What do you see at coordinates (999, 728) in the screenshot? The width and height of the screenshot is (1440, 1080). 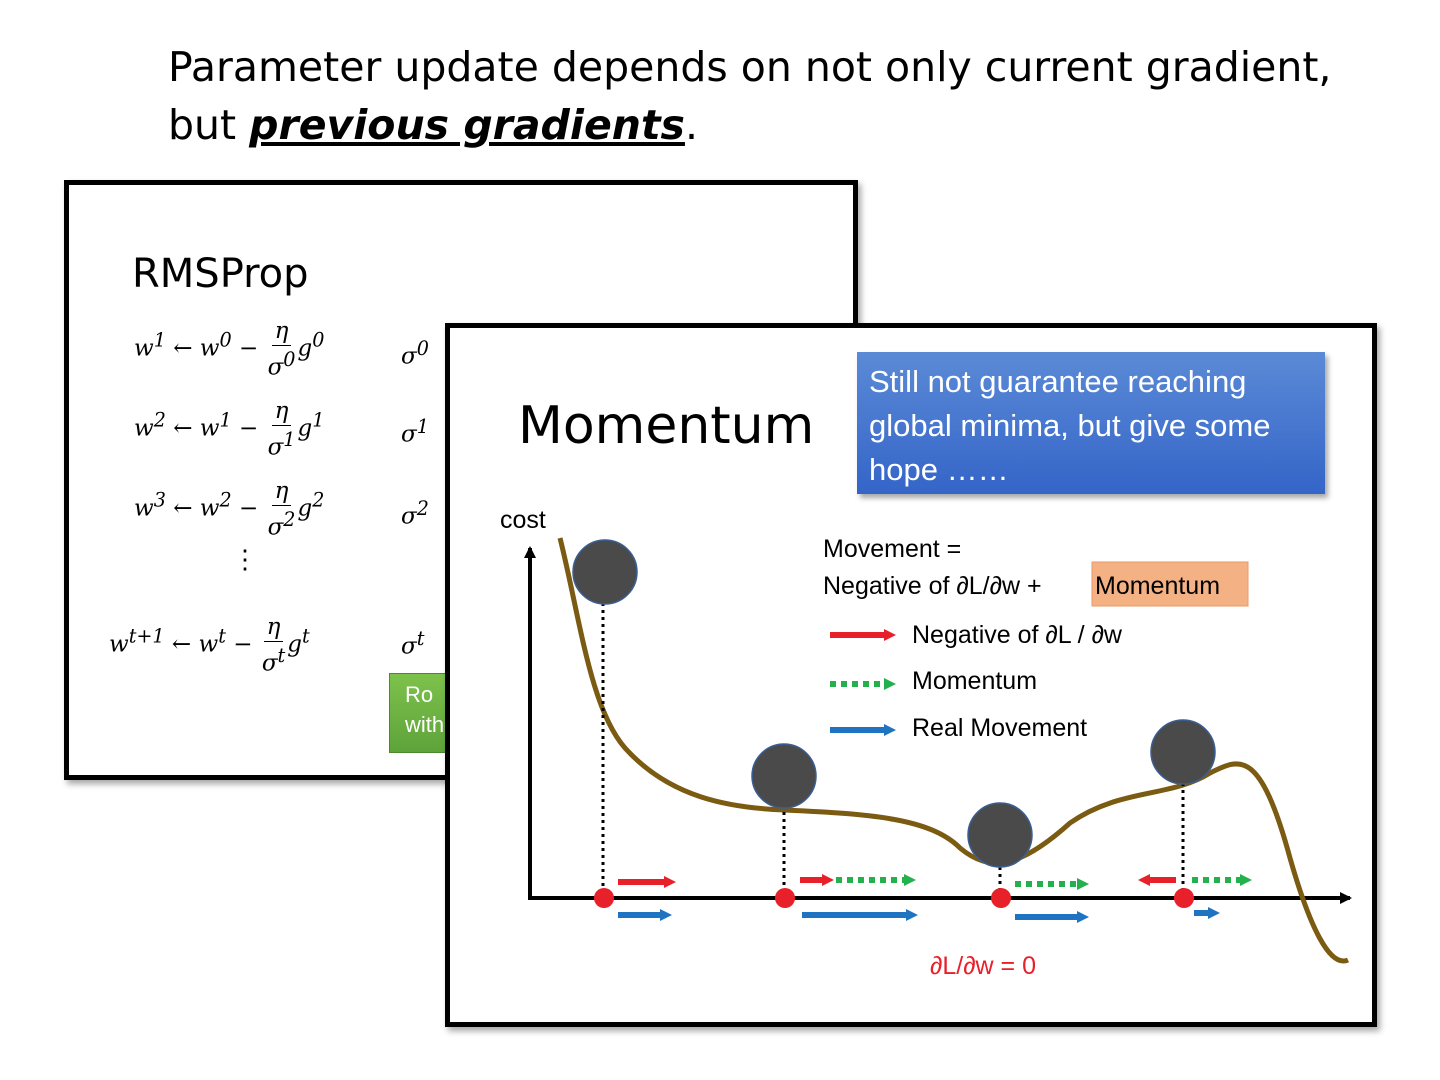 I see `legend-label-real-movement: Real Movement` at bounding box center [999, 728].